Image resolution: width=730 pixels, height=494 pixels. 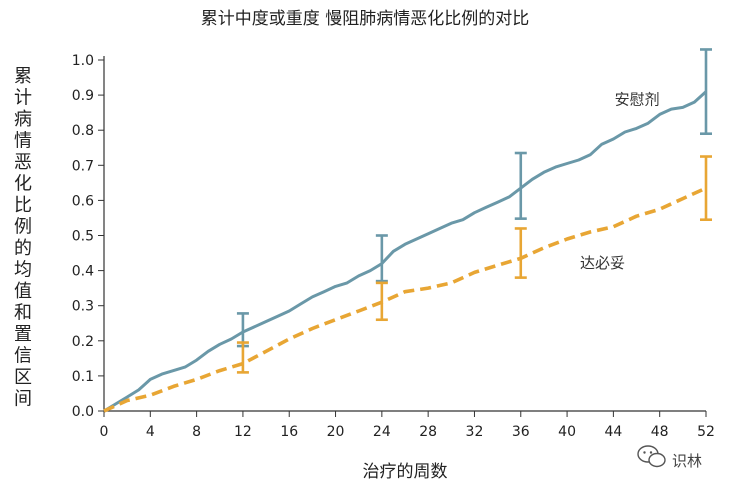 What do you see at coordinates (23, 227) in the screenshot?
I see `y-axis-label-char: 例` at bounding box center [23, 227].